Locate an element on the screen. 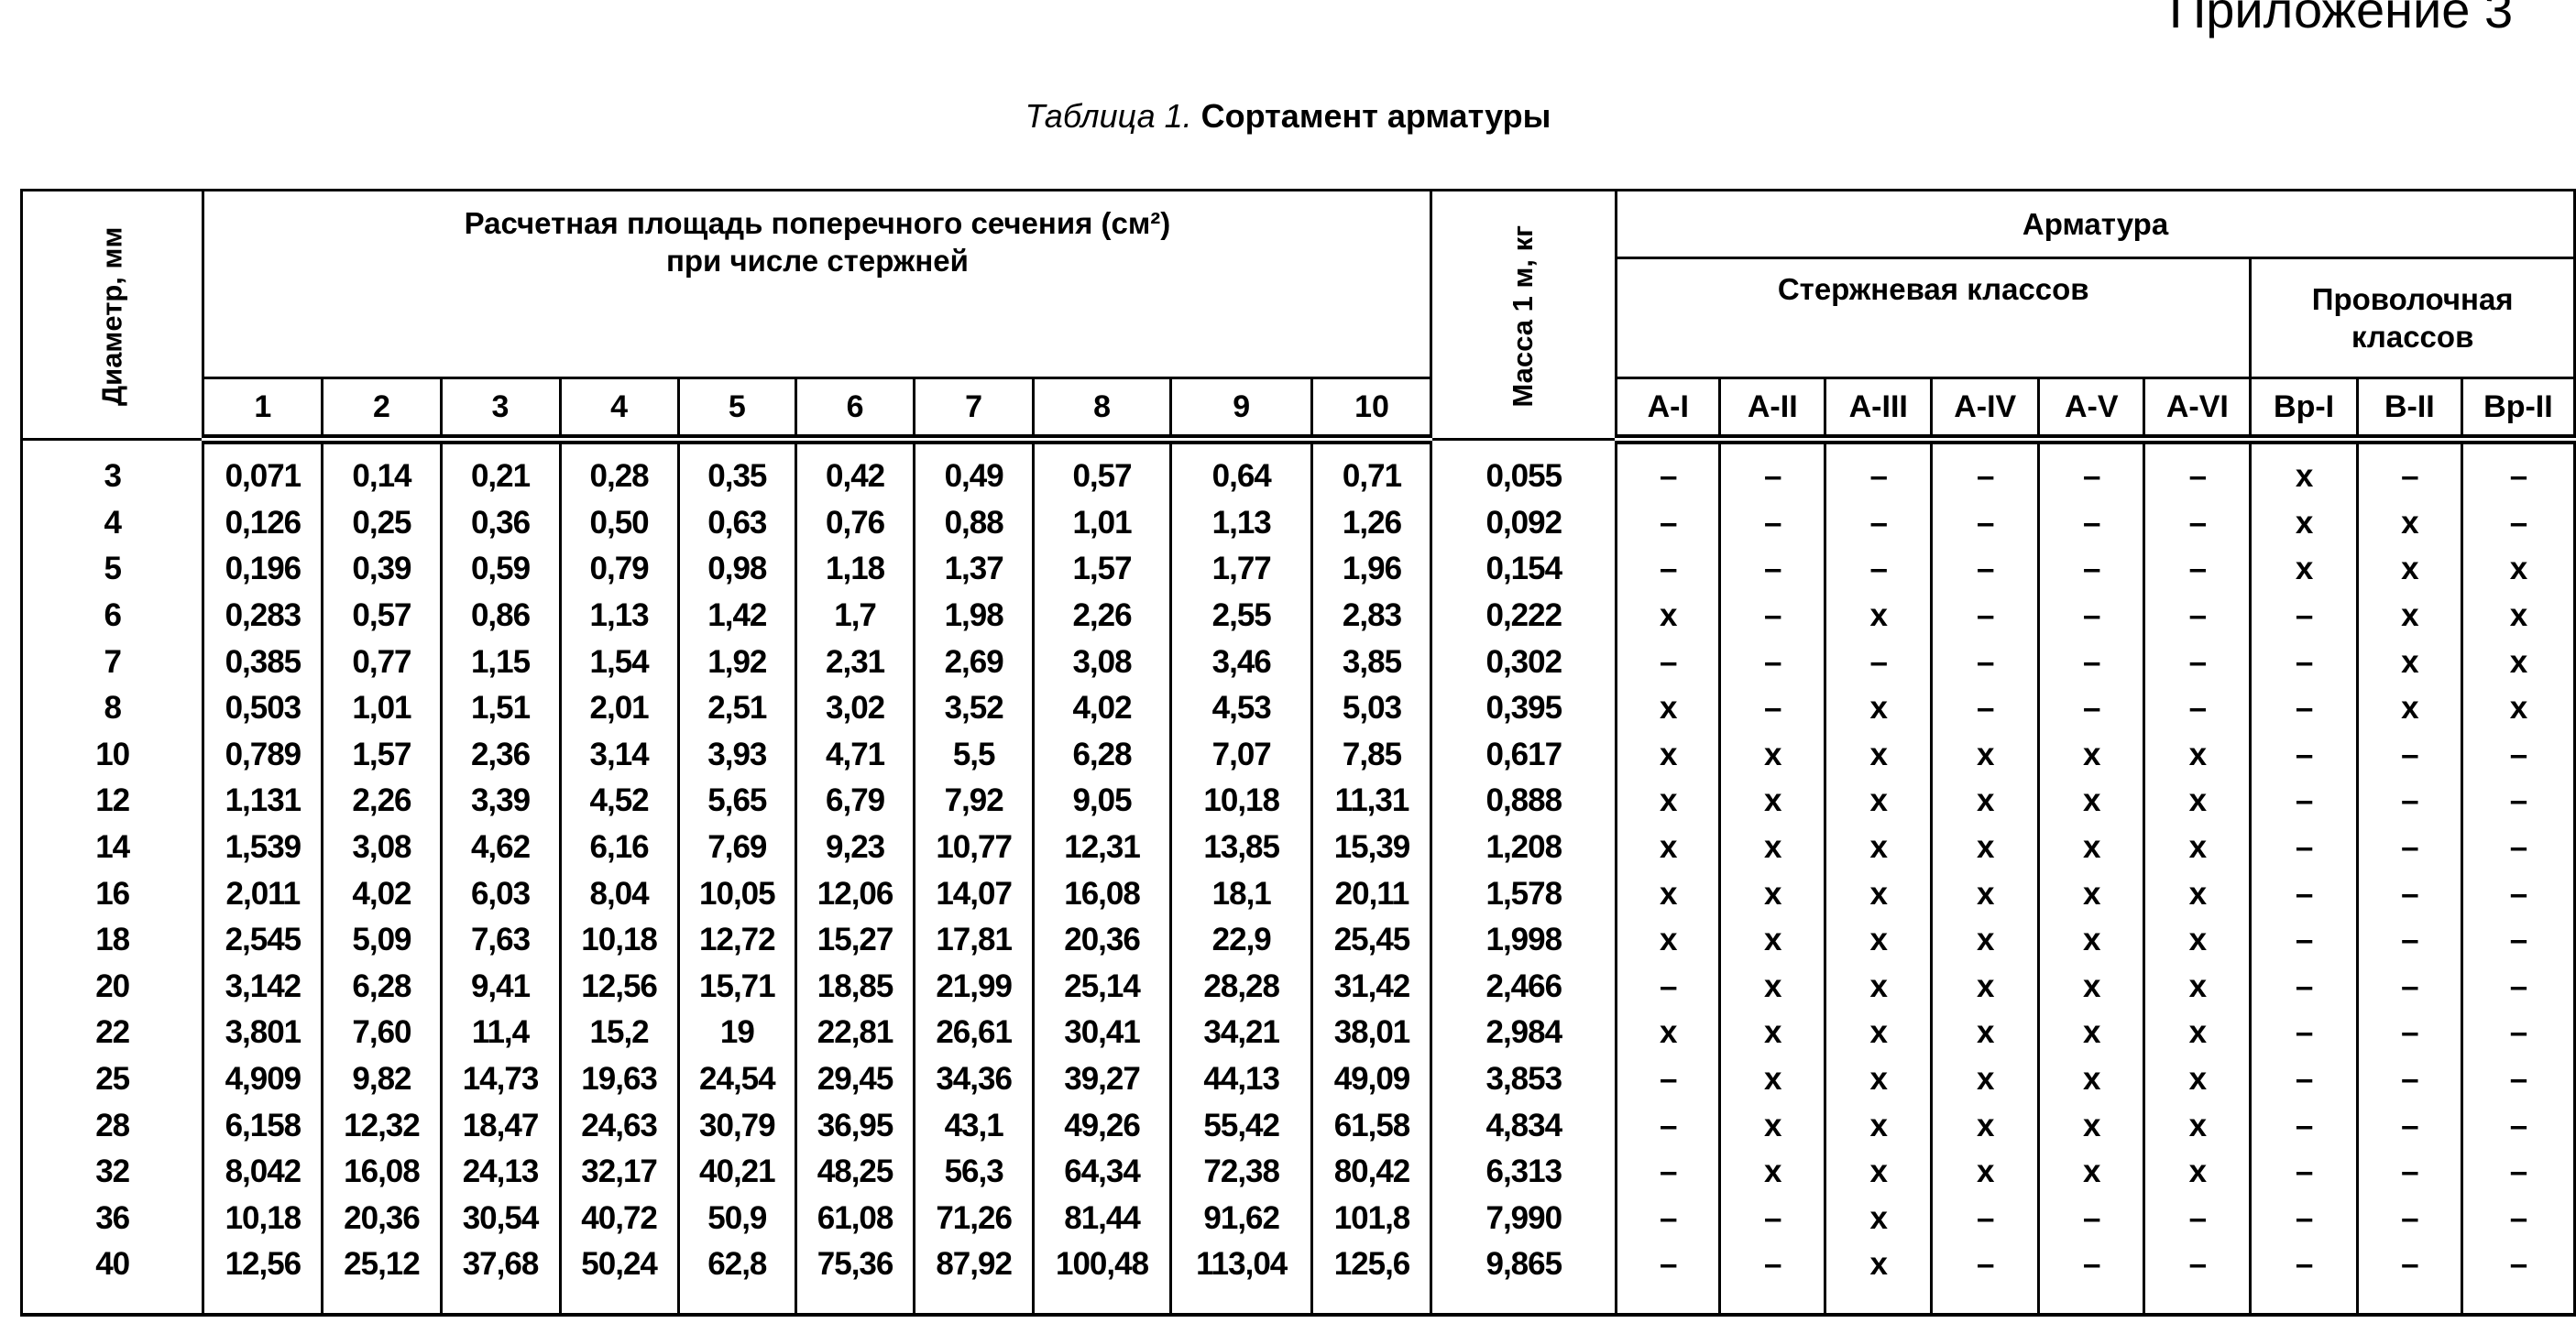 This screenshot has width=2576, height=1334. diameter-cell: 8 is located at coordinates (112, 708).